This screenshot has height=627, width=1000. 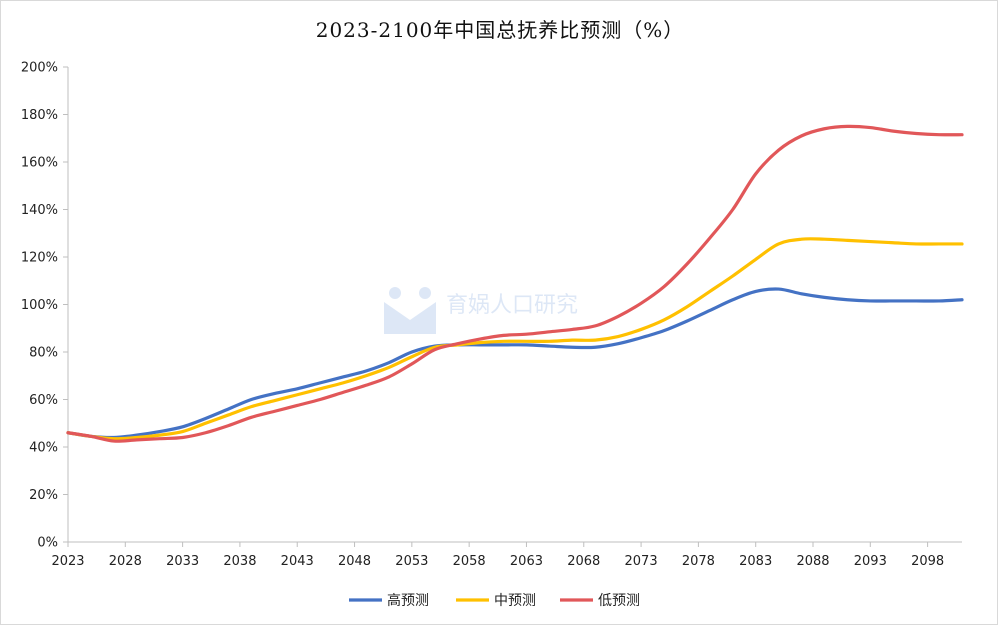 I want to click on x-tick-label: 2088, so click(x=812, y=561).